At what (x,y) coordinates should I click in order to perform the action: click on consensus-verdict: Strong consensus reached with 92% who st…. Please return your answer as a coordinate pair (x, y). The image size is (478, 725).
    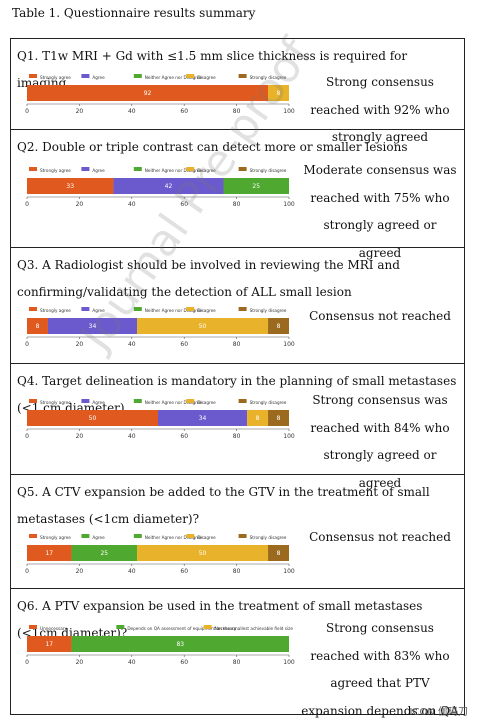
    Looking at the image, I should click on (380, 109).